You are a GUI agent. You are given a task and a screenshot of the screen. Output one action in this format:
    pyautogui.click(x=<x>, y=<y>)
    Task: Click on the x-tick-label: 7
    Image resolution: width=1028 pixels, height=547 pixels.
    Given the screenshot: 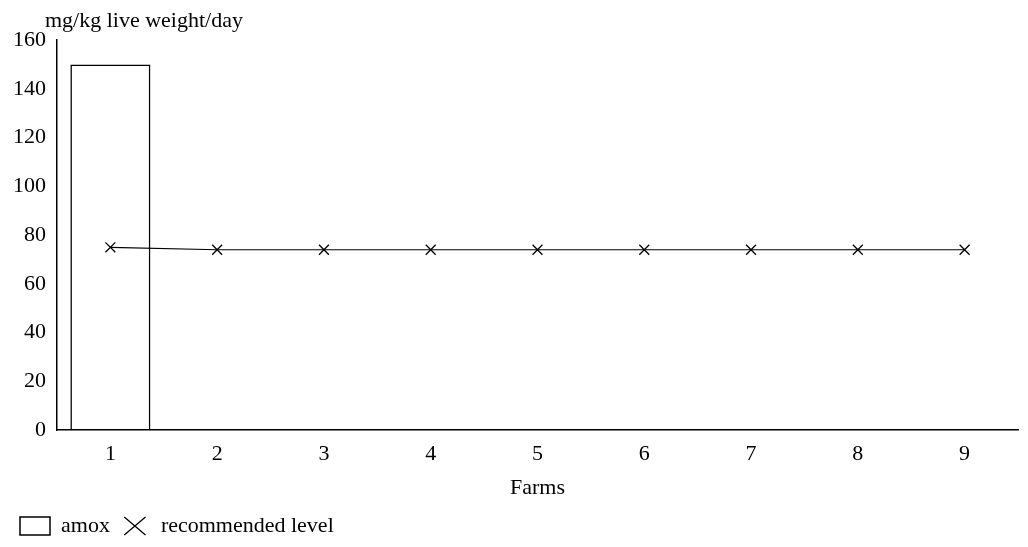 What is the action you would take?
    pyautogui.click(x=751, y=453)
    